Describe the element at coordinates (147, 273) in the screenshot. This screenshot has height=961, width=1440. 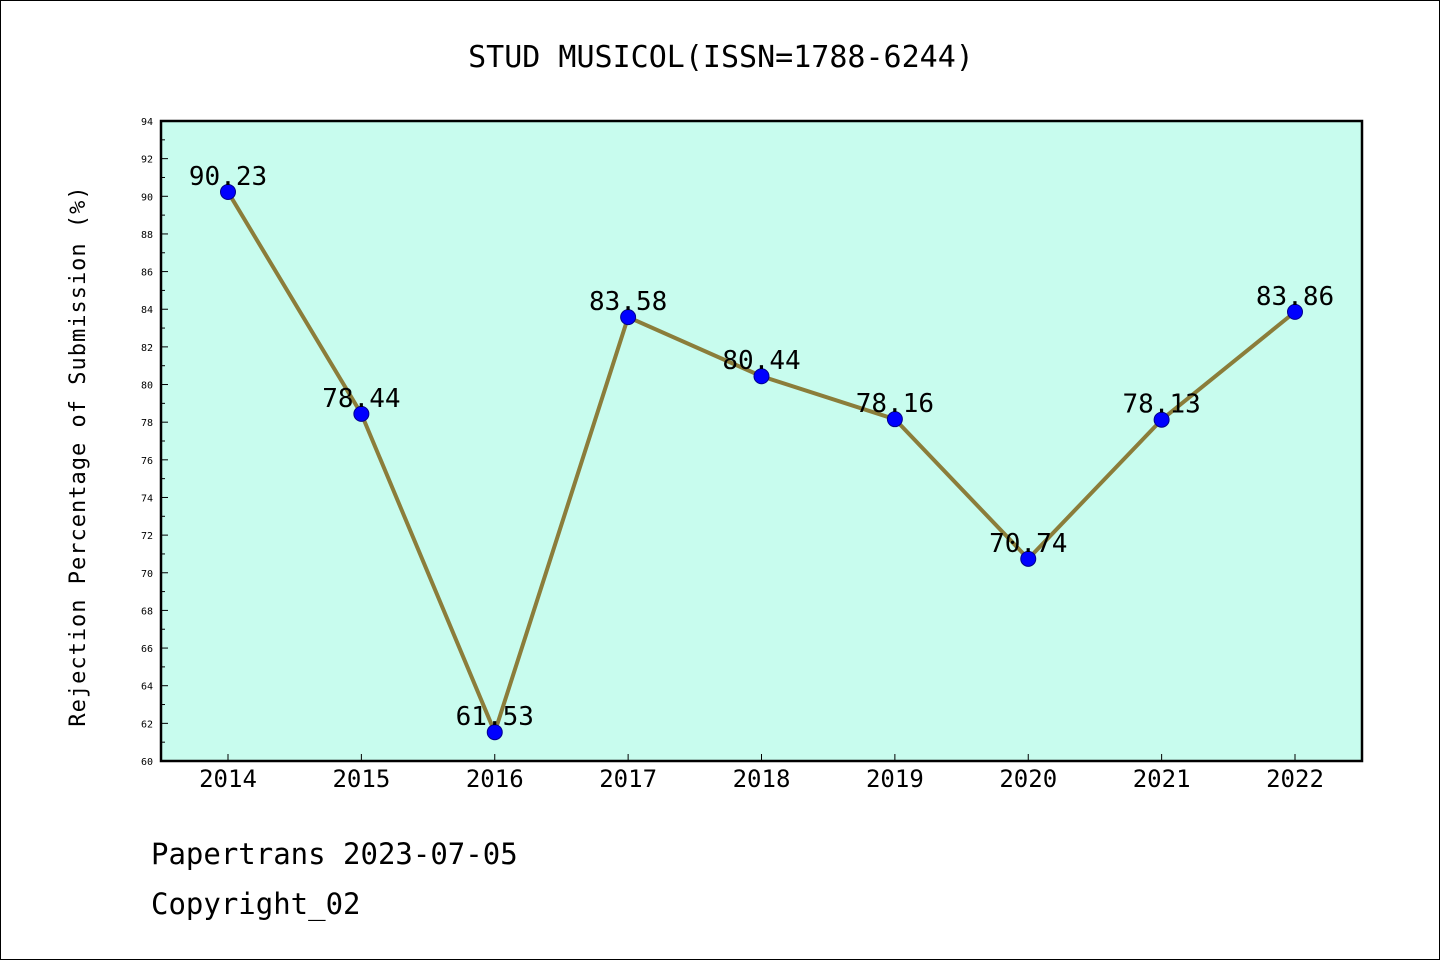
I see `y-tick-label: 86` at that location.